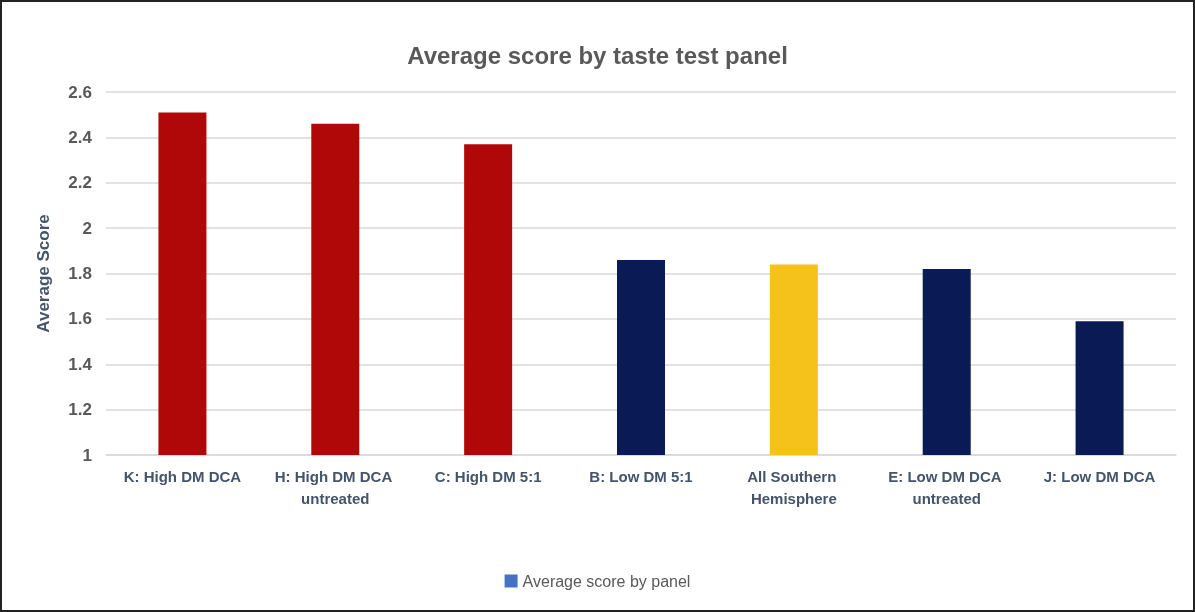 This screenshot has height=612, width=1195. I want to click on x-tick-label: K: High DM DCA, so click(182, 476).